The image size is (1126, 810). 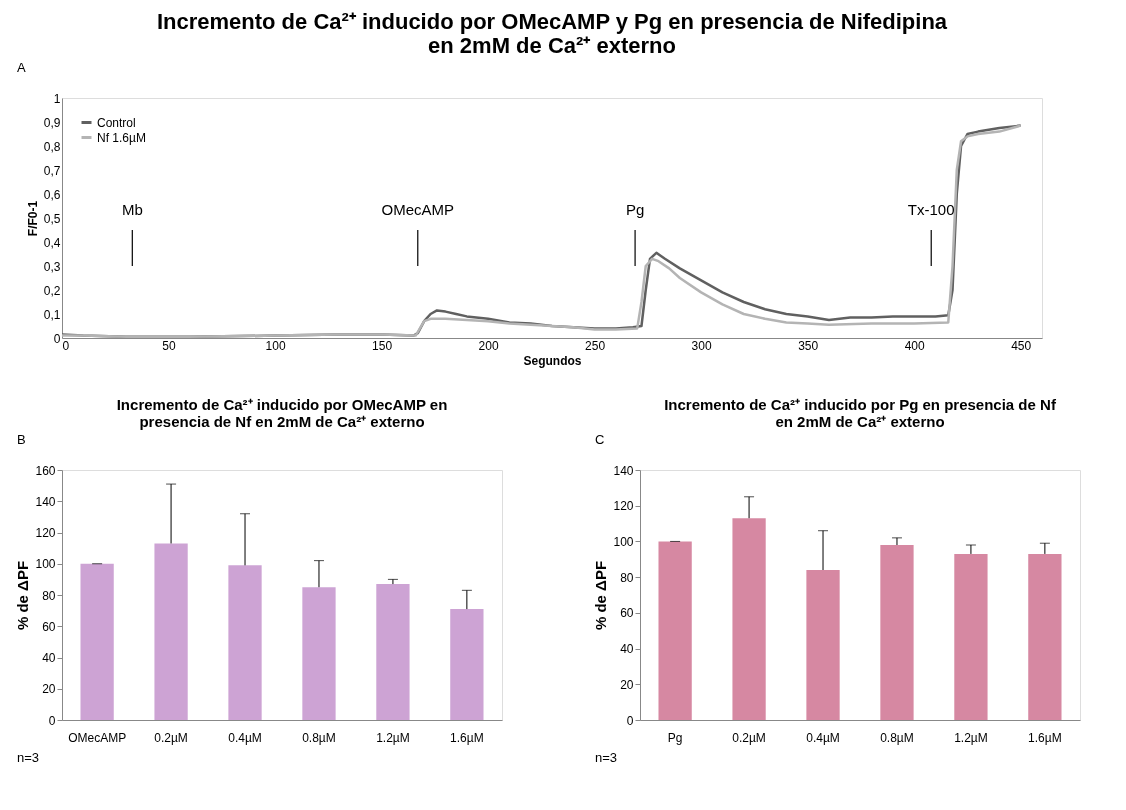 What do you see at coordinates (701, 345) in the screenshot?
I see `x-tick-label: 300` at bounding box center [701, 345].